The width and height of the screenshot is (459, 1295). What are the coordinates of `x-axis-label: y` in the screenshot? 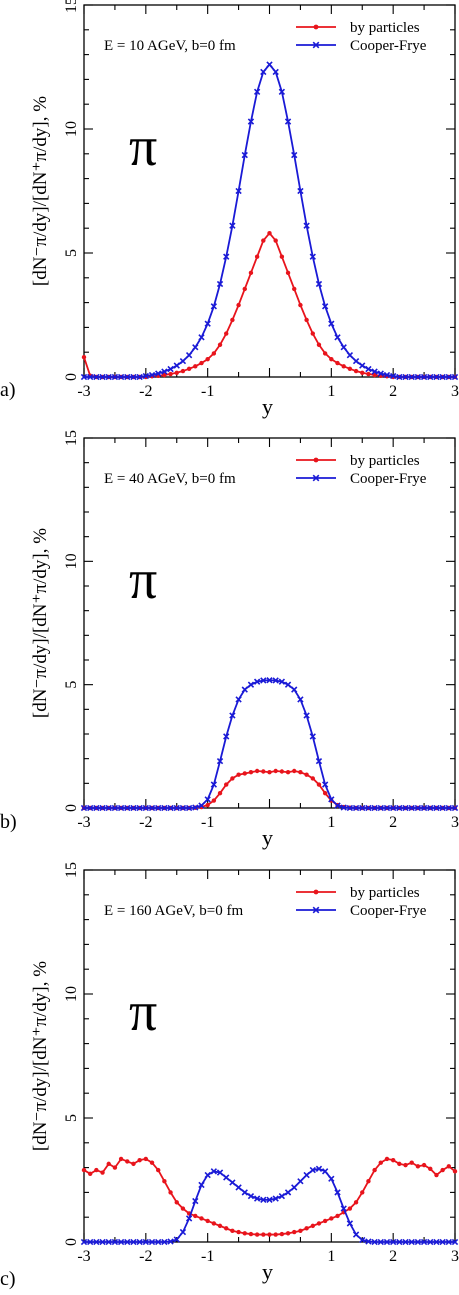 It's located at (267, 837).